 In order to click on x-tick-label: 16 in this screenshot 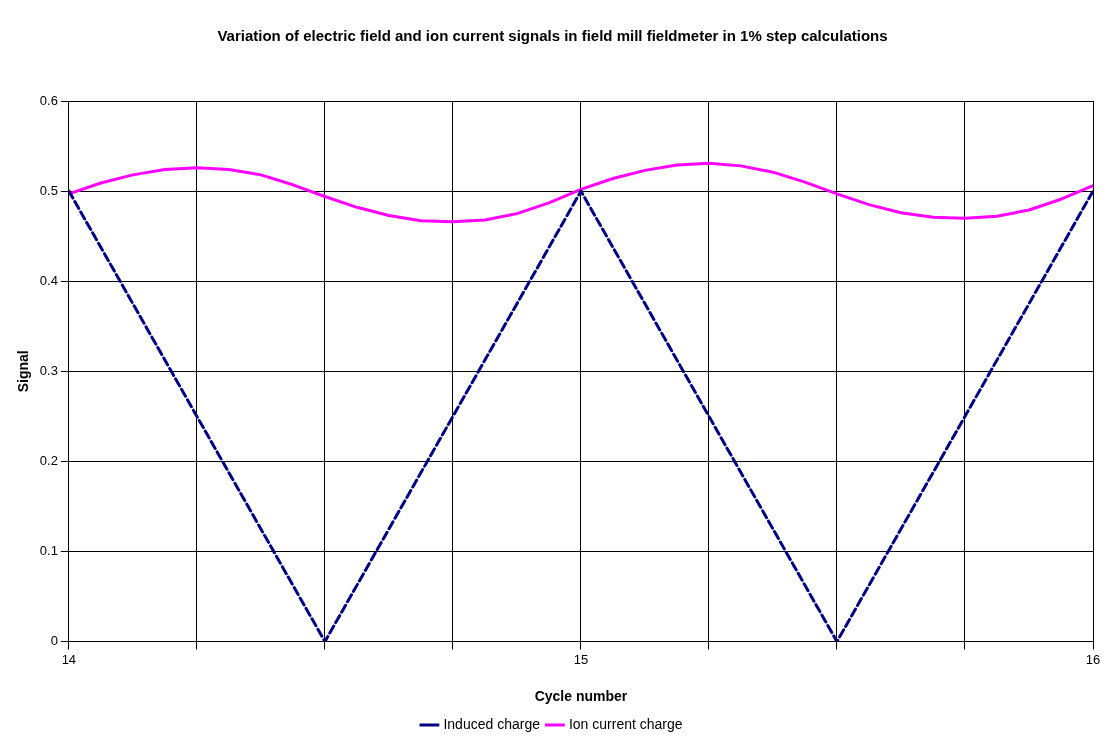, I will do `click(1093, 659)`.